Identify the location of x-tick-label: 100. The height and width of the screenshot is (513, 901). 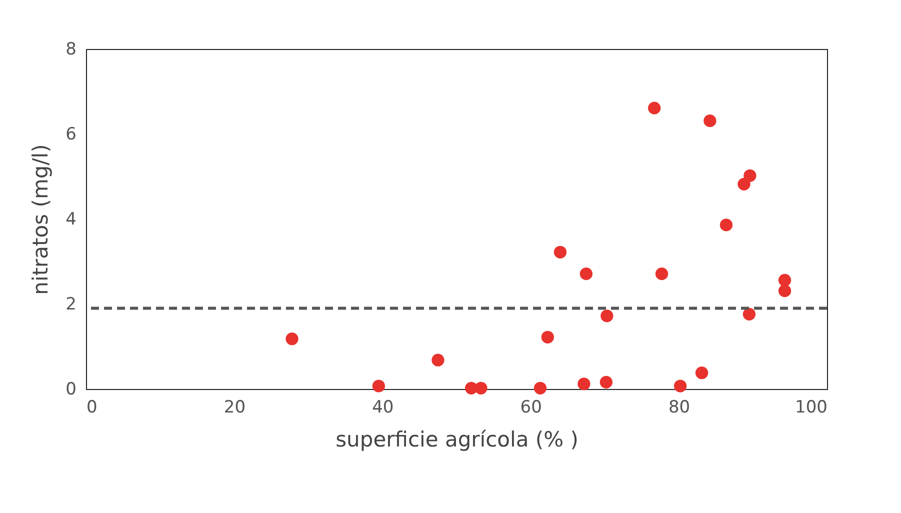
(811, 408).